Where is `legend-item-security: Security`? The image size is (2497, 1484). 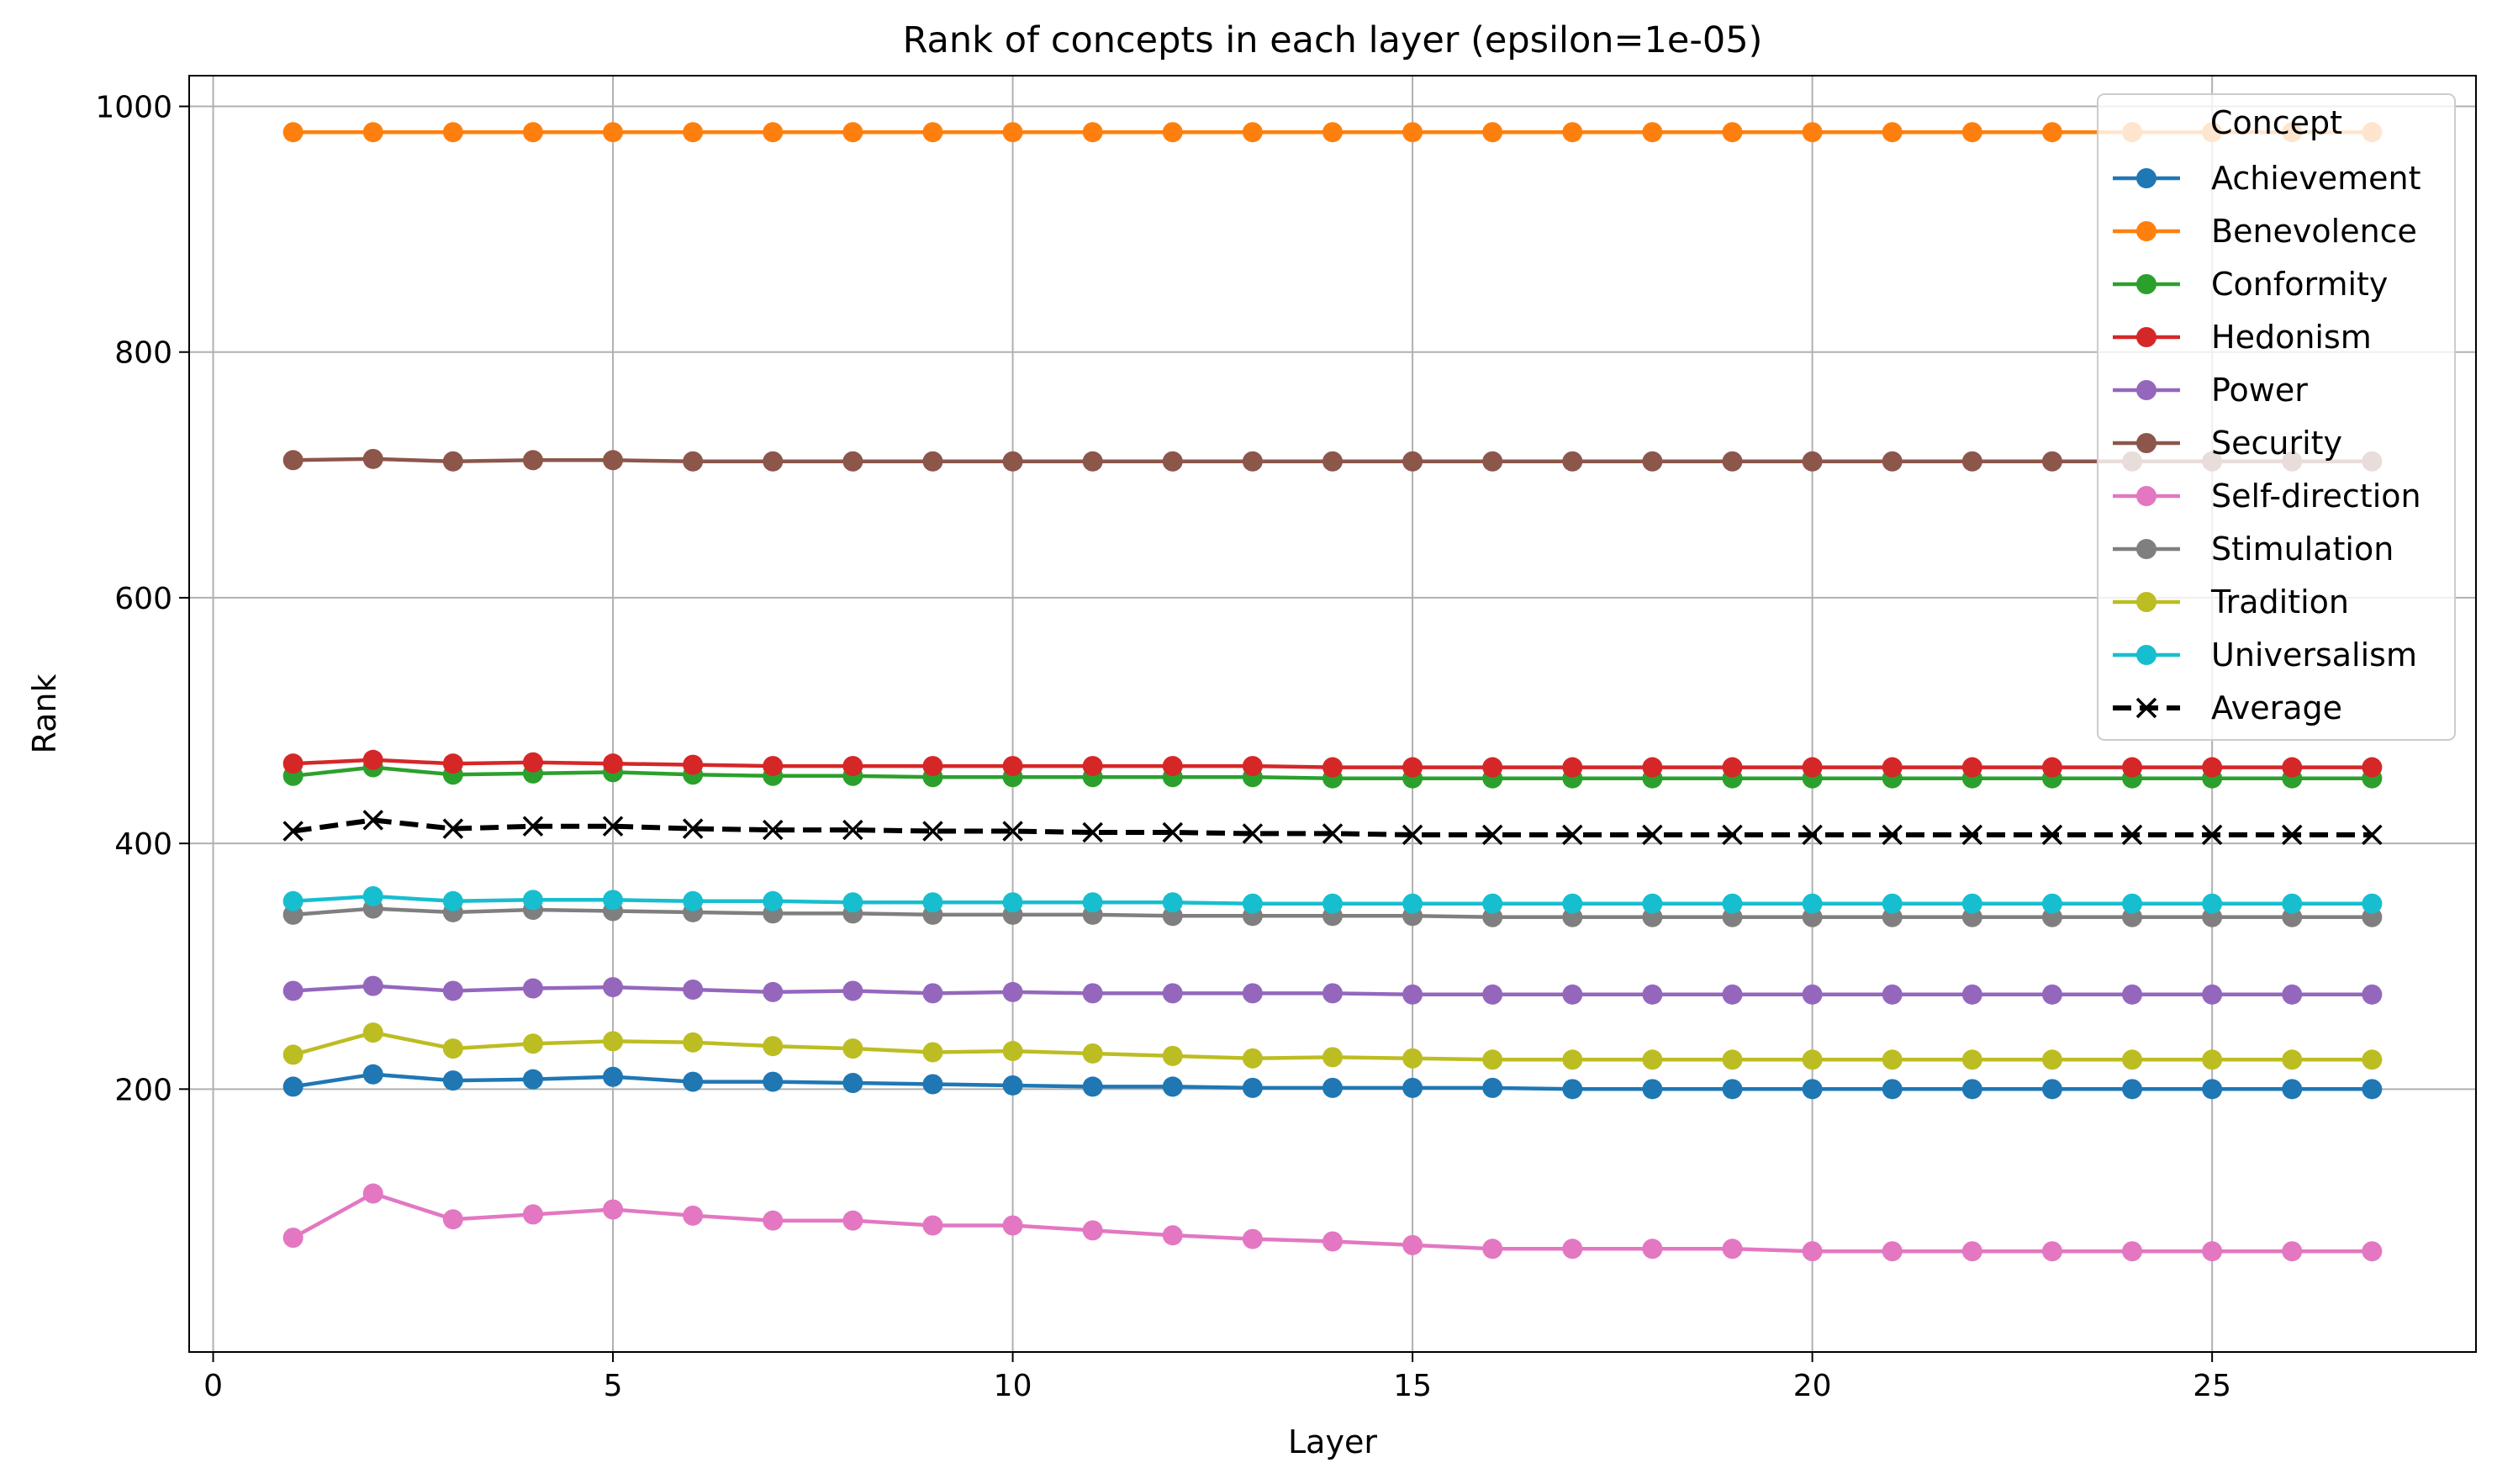 legend-item-security: Security is located at coordinates (2227, 443).